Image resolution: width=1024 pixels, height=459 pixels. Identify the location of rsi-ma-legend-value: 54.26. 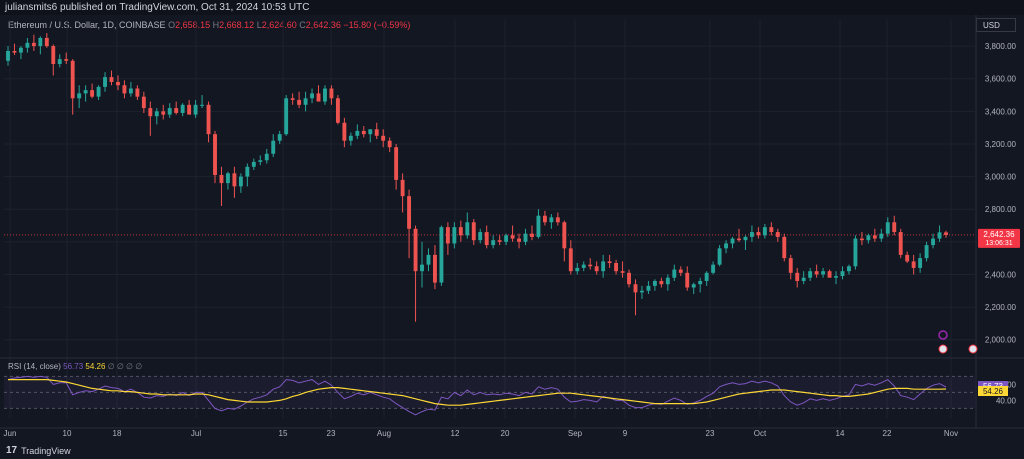
(95, 366).